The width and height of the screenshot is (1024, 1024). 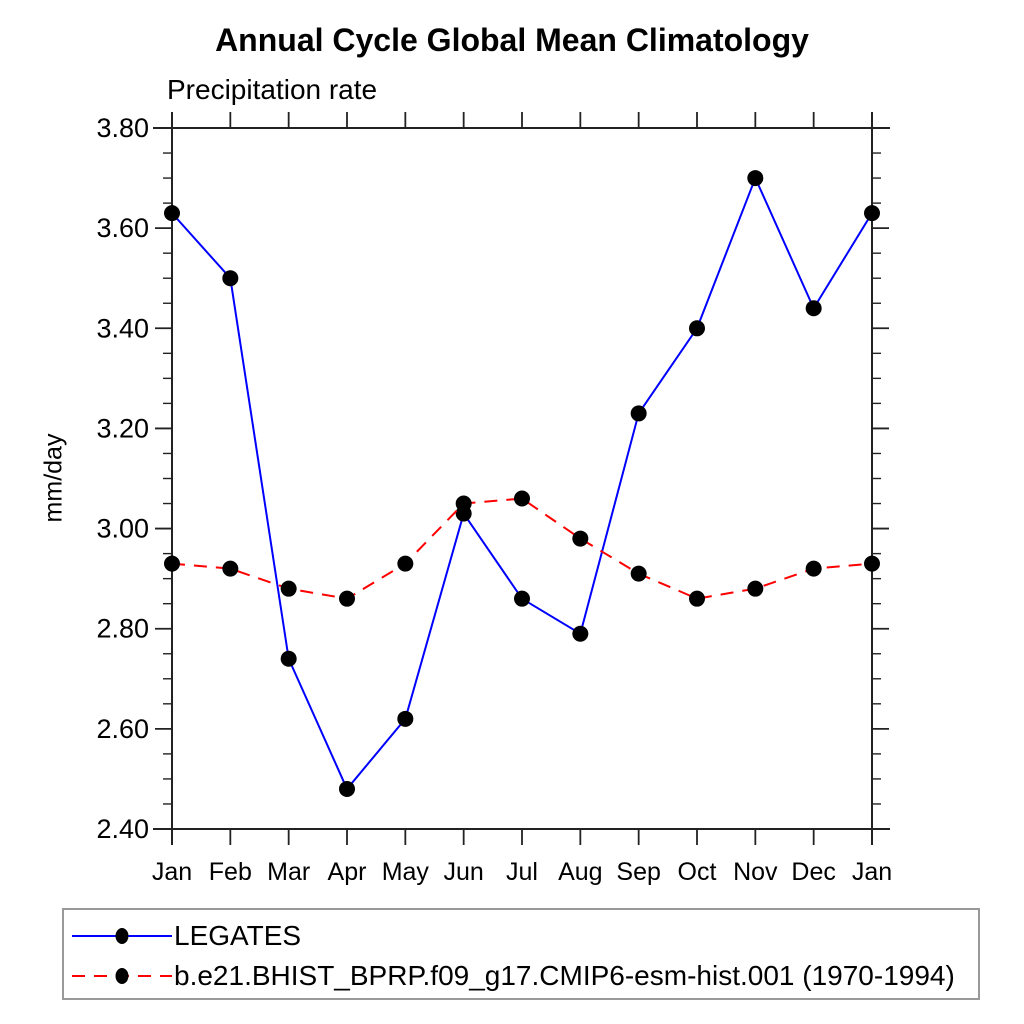 What do you see at coordinates (813, 872) in the screenshot?
I see `x-tick-label: Dec` at bounding box center [813, 872].